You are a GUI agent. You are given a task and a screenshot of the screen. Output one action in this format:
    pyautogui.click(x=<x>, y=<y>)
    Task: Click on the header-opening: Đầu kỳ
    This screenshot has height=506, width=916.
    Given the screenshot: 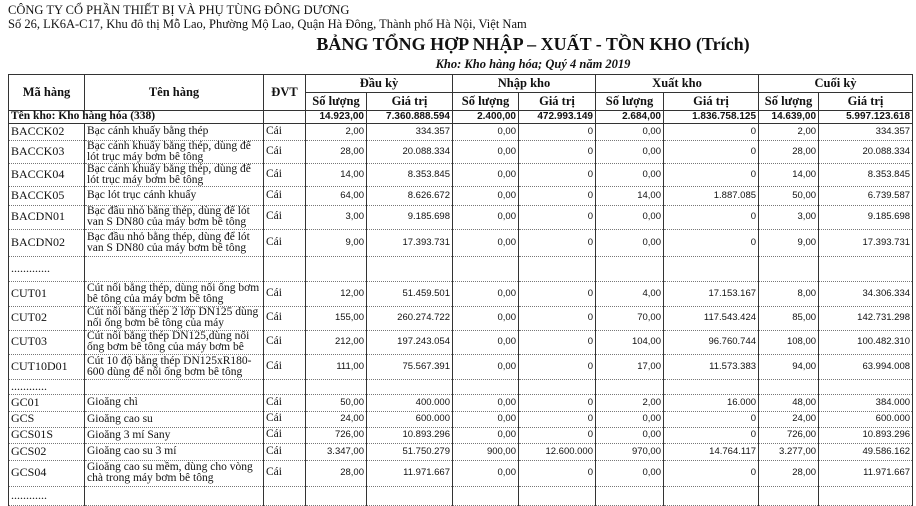 What is the action you would take?
    pyautogui.click(x=379, y=83)
    